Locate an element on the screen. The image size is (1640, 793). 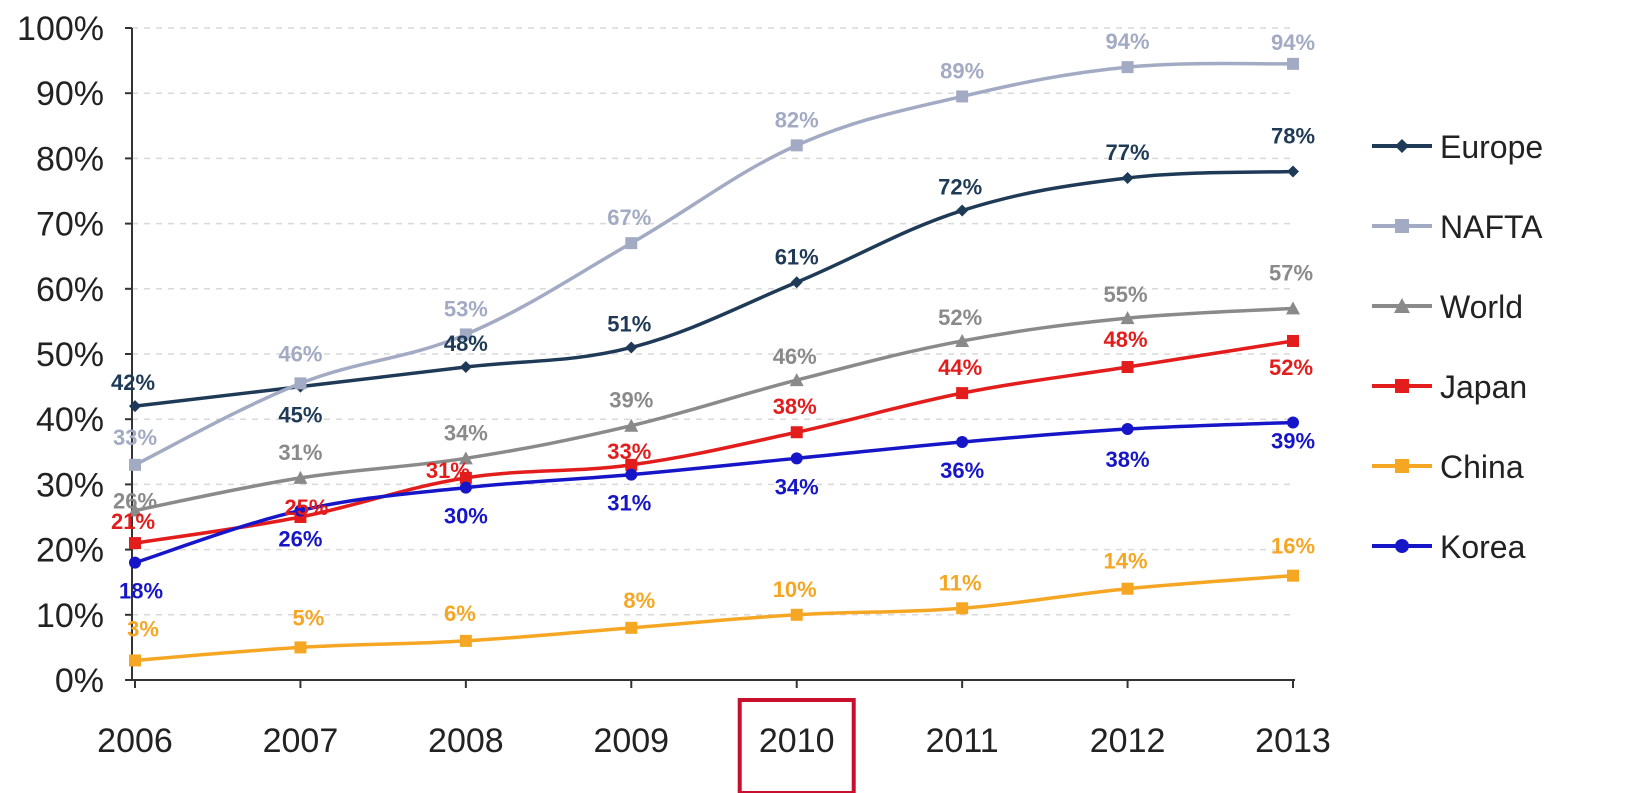
data-label: 52% is located at coordinates (960, 317).